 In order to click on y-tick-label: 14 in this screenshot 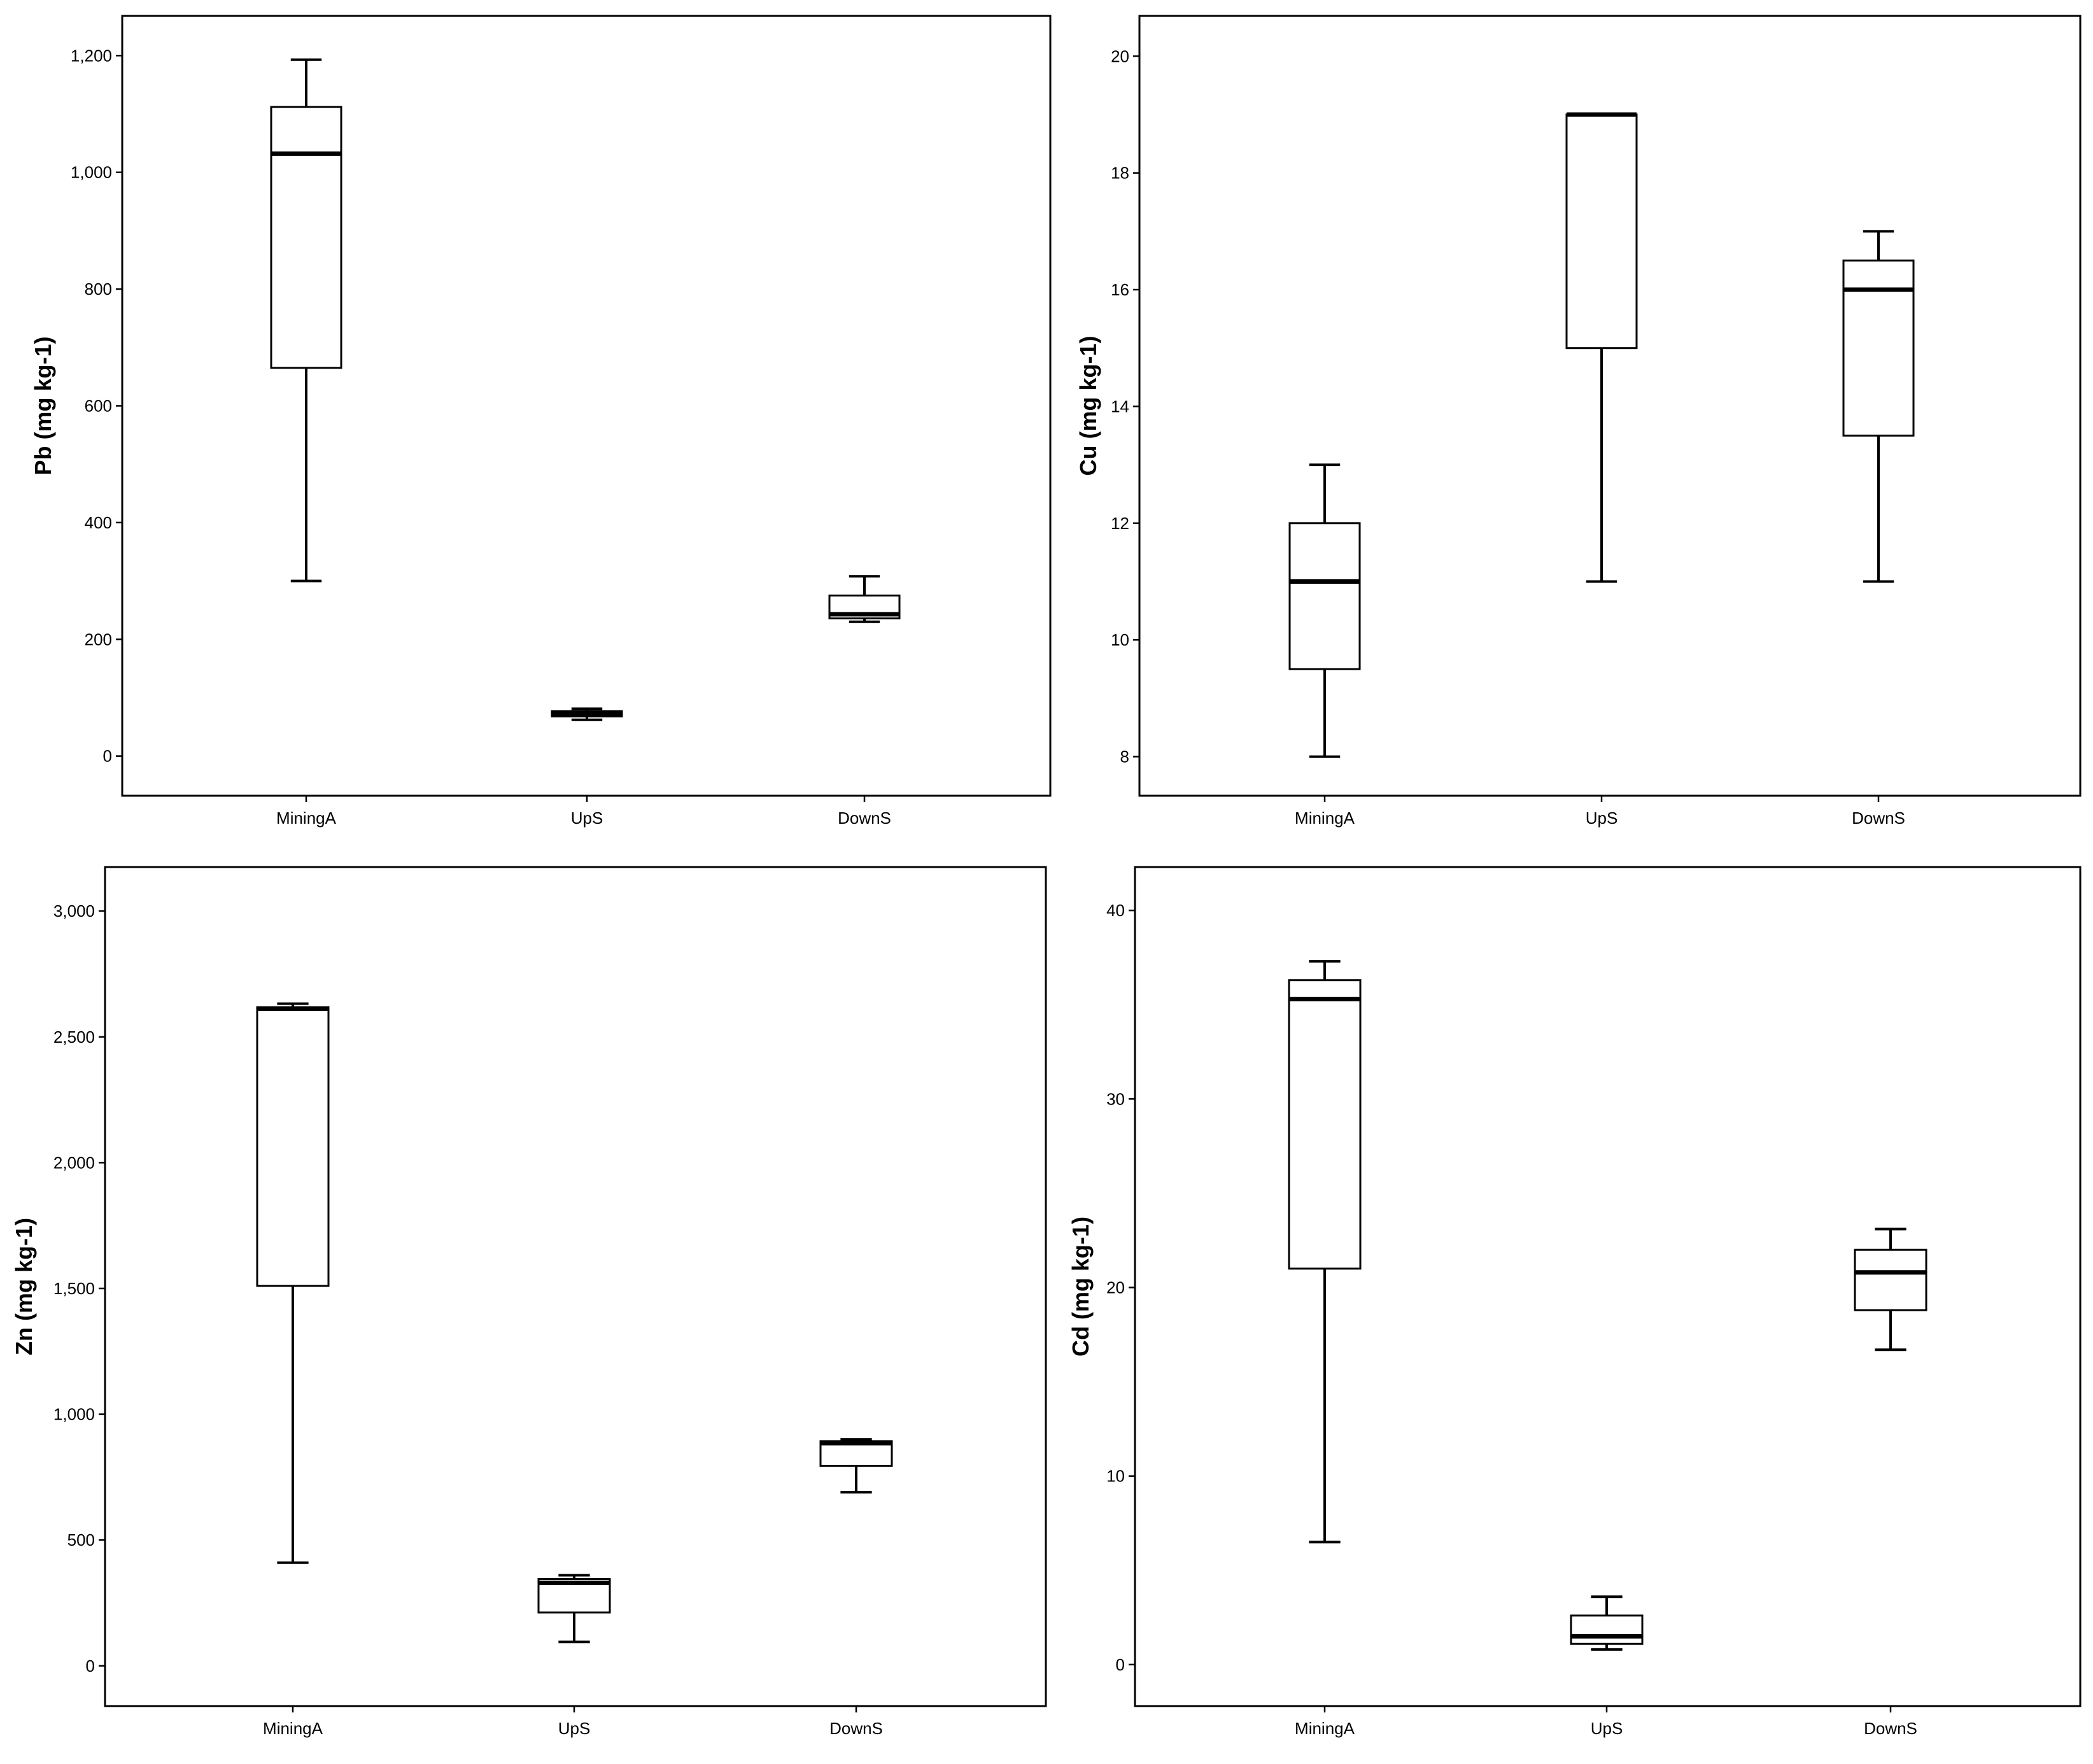, I will do `click(1120, 407)`.